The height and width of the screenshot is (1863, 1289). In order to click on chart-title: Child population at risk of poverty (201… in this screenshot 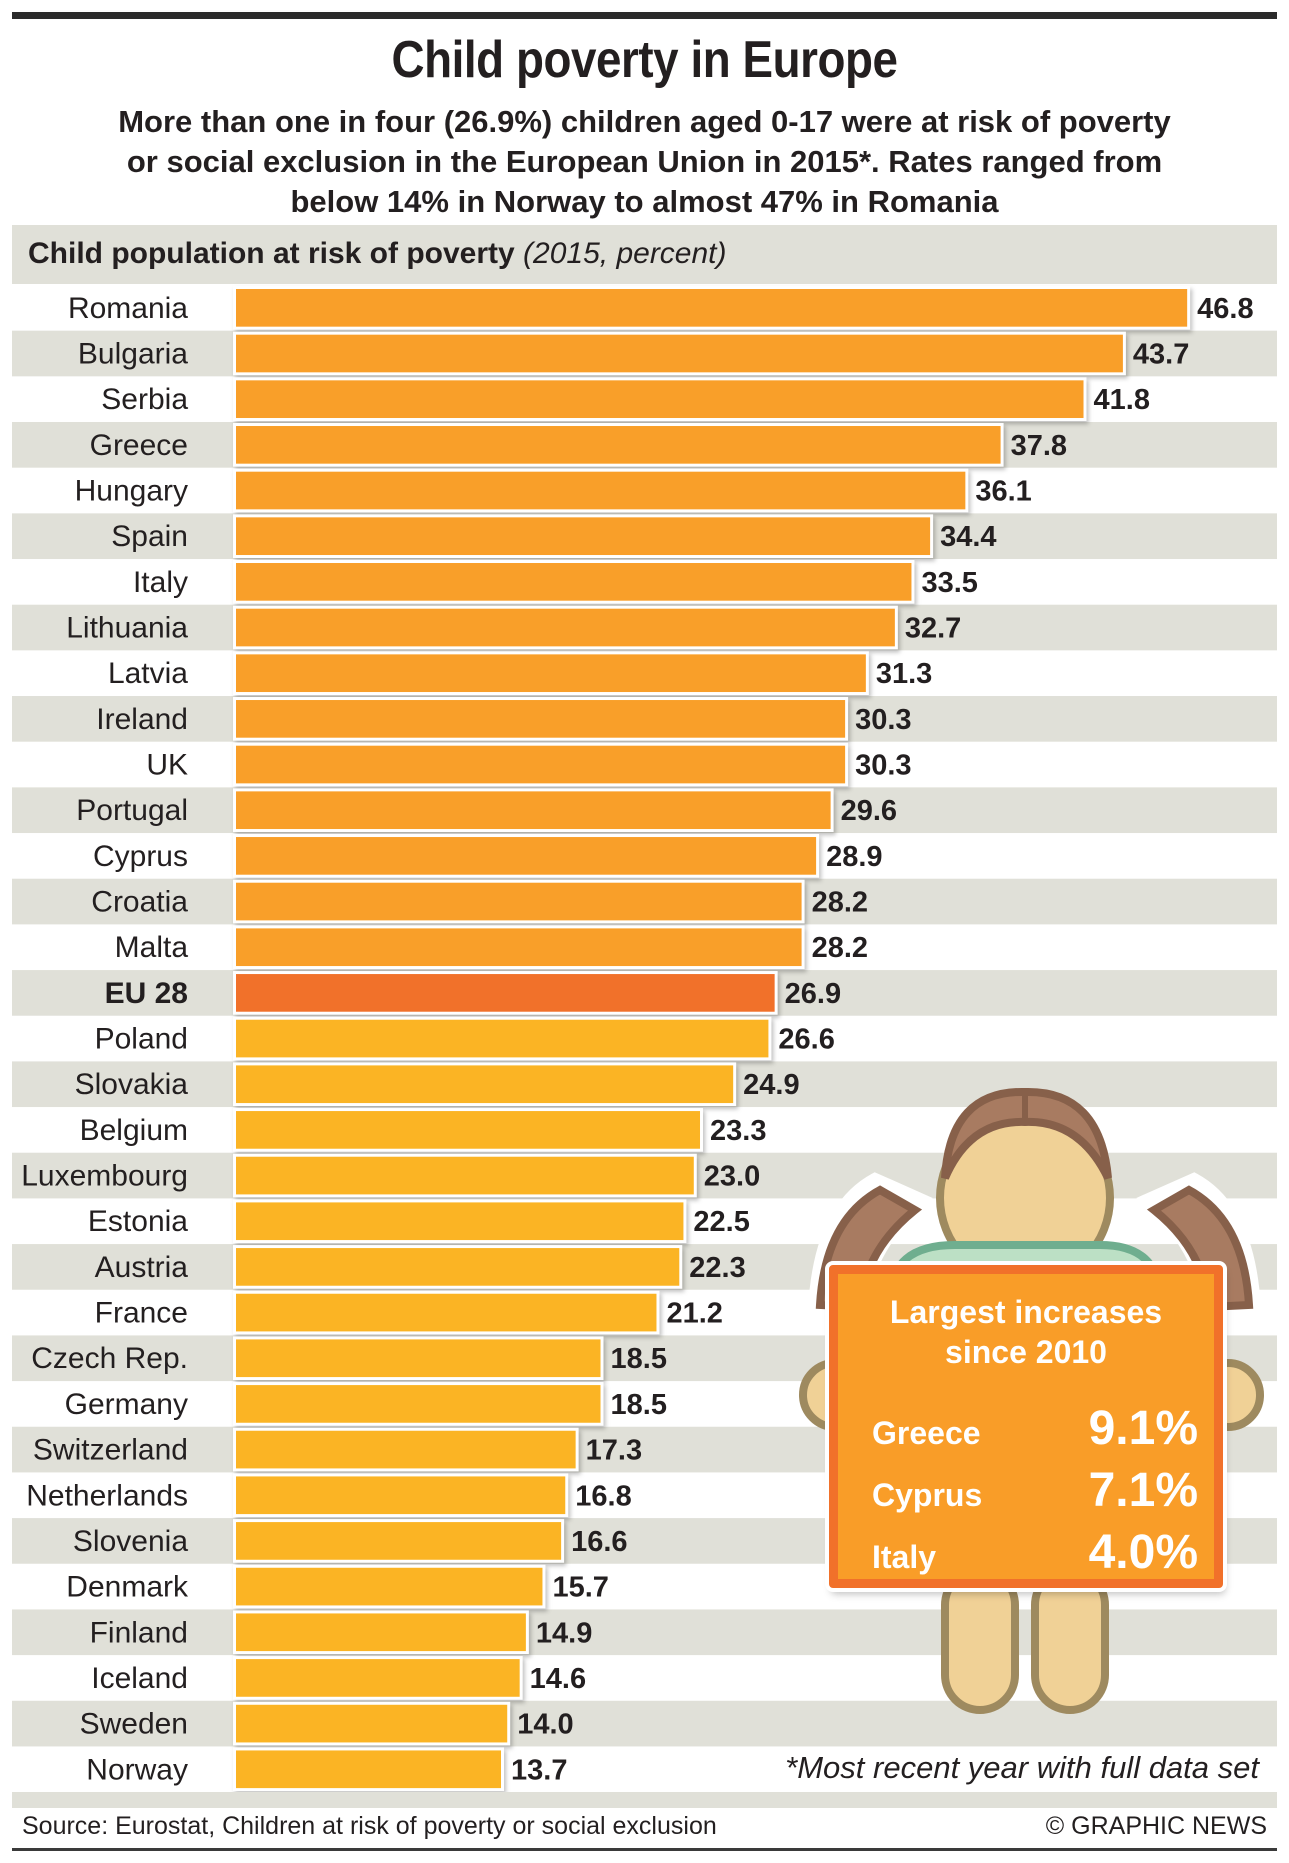, I will do `click(377, 254)`.